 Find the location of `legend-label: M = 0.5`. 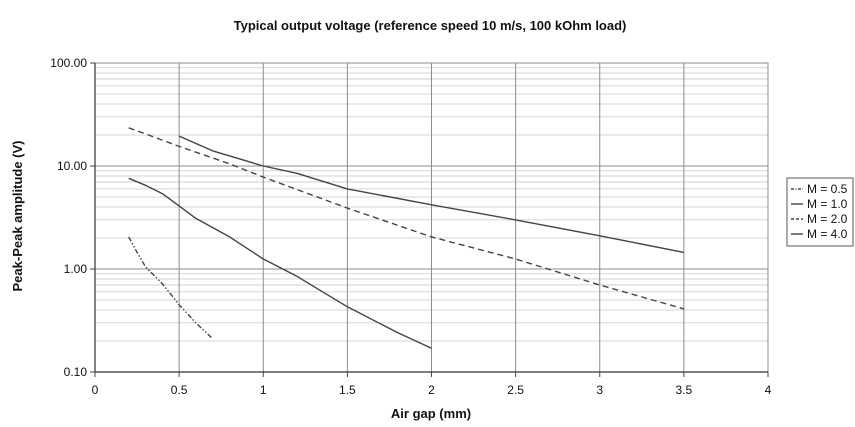

legend-label: M = 0.5 is located at coordinates (827, 189).